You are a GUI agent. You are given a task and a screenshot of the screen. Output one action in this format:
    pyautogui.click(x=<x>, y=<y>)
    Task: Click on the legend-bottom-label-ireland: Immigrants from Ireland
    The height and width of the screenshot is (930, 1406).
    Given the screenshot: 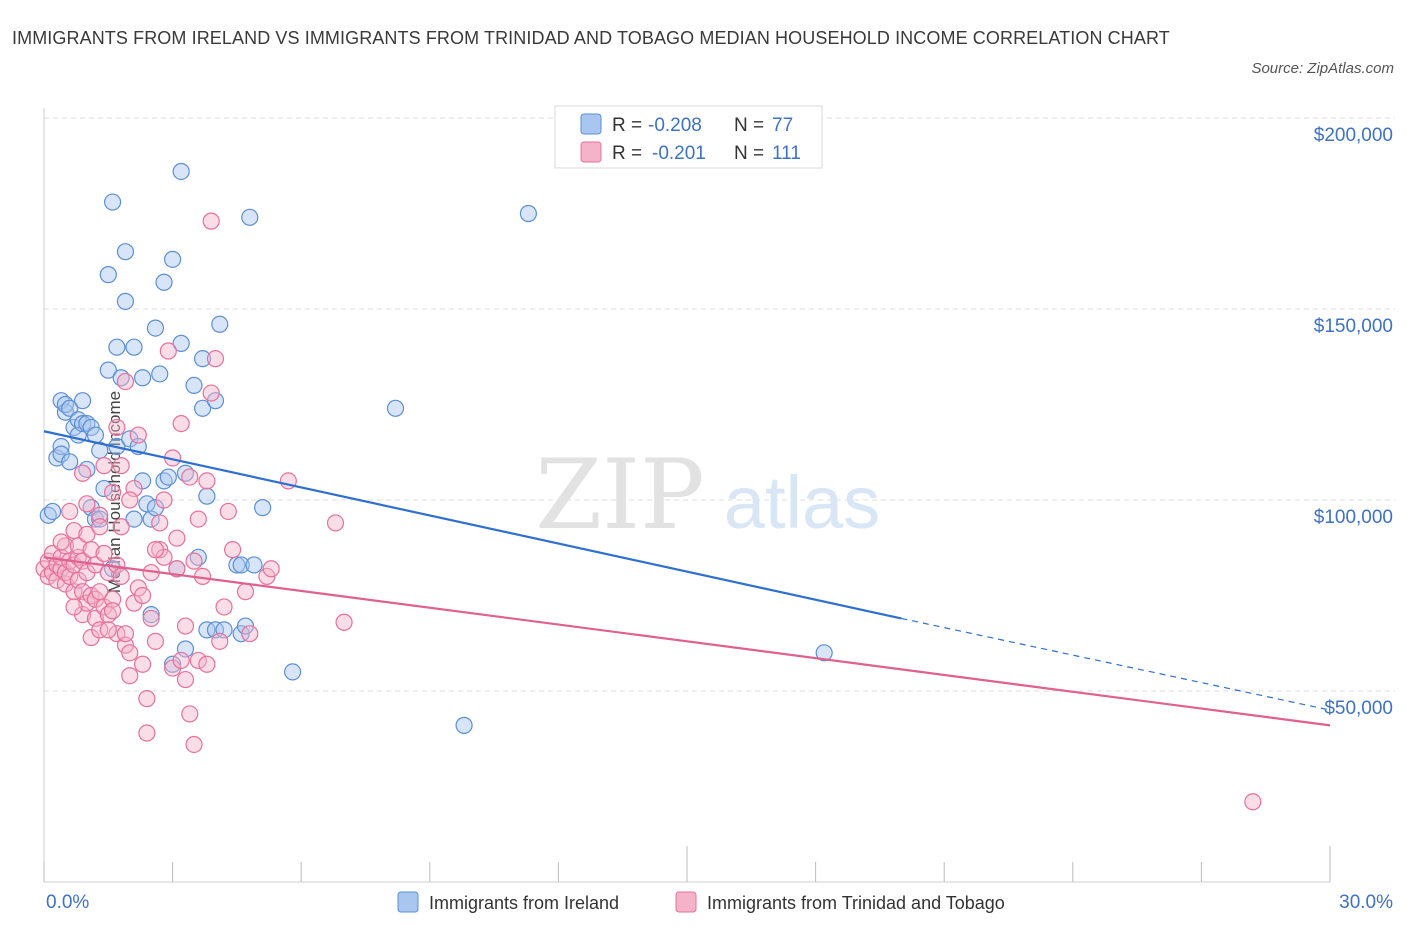 What is the action you would take?
    pyautogui.click(x=524, y=903)
    